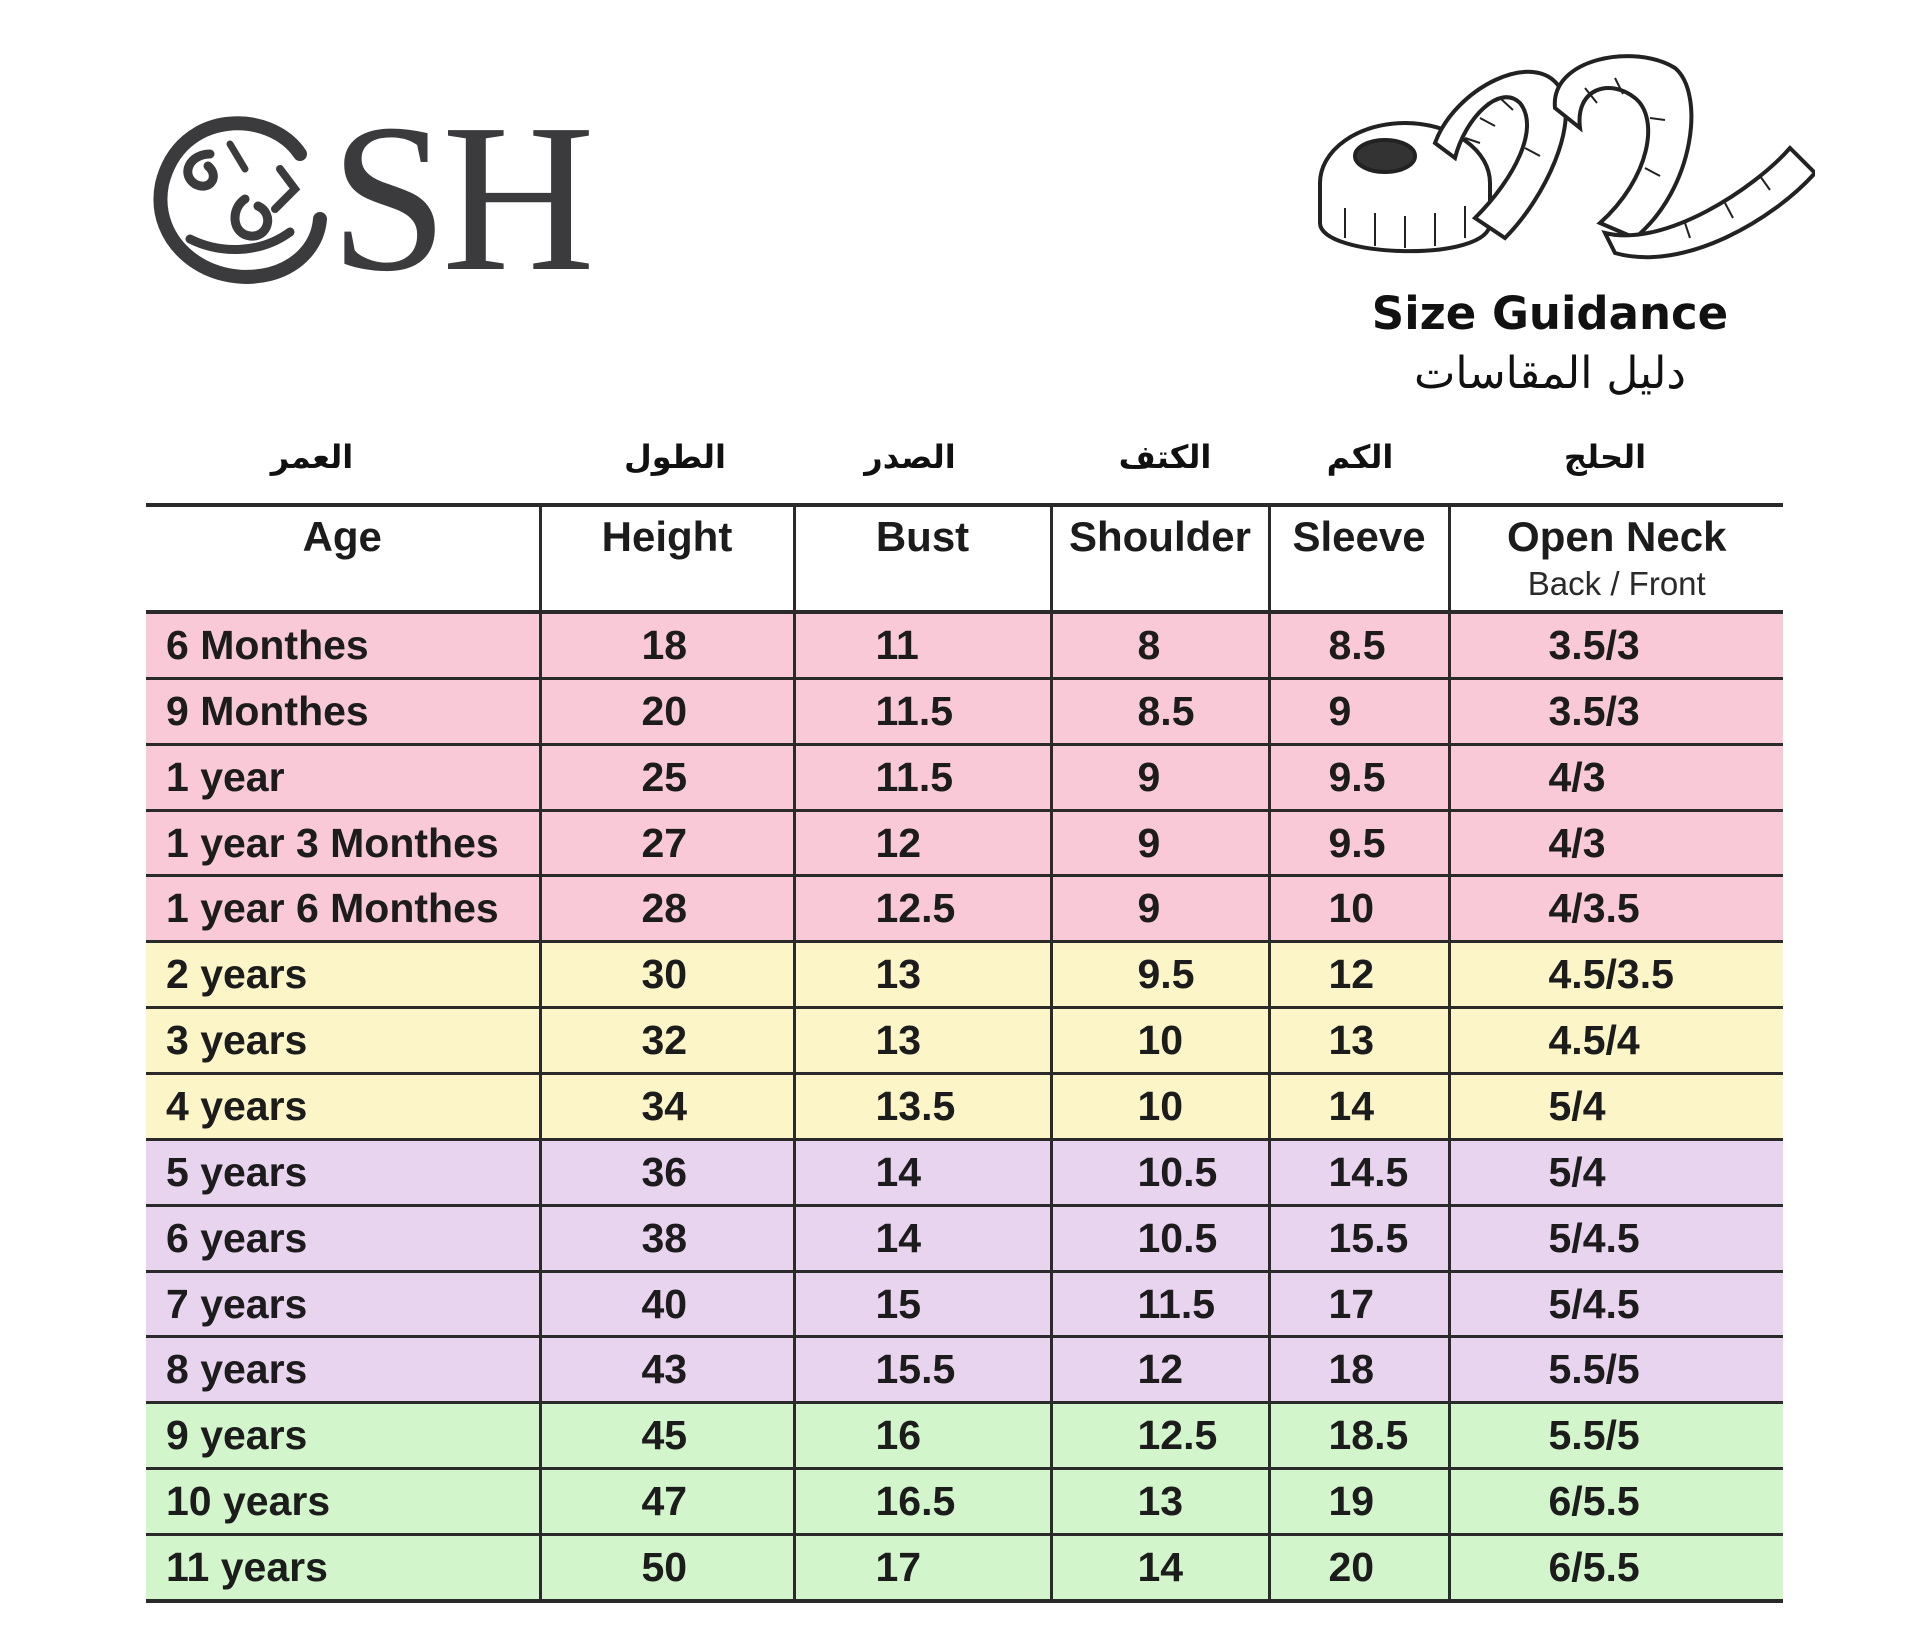  Describe the element at coordinates (921, 1436) in the screenshot. I see `cell-bust: 16` at that location.